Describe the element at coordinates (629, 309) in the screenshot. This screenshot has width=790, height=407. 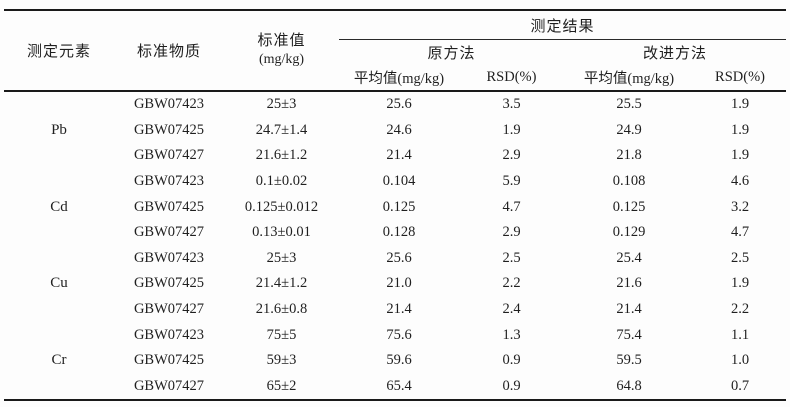
I see `cell-impr-mean: 21.4` at that location.